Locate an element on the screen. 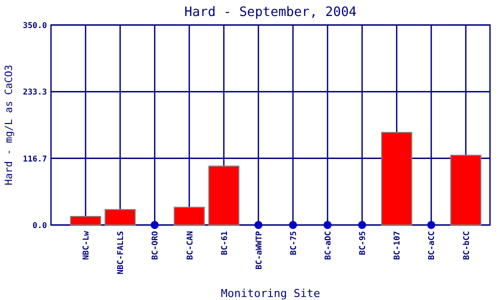 Image resolution: width=500 pixels, height=300 pixels. x-tick-label: BC-ORO is located at coordinates (155, 245).